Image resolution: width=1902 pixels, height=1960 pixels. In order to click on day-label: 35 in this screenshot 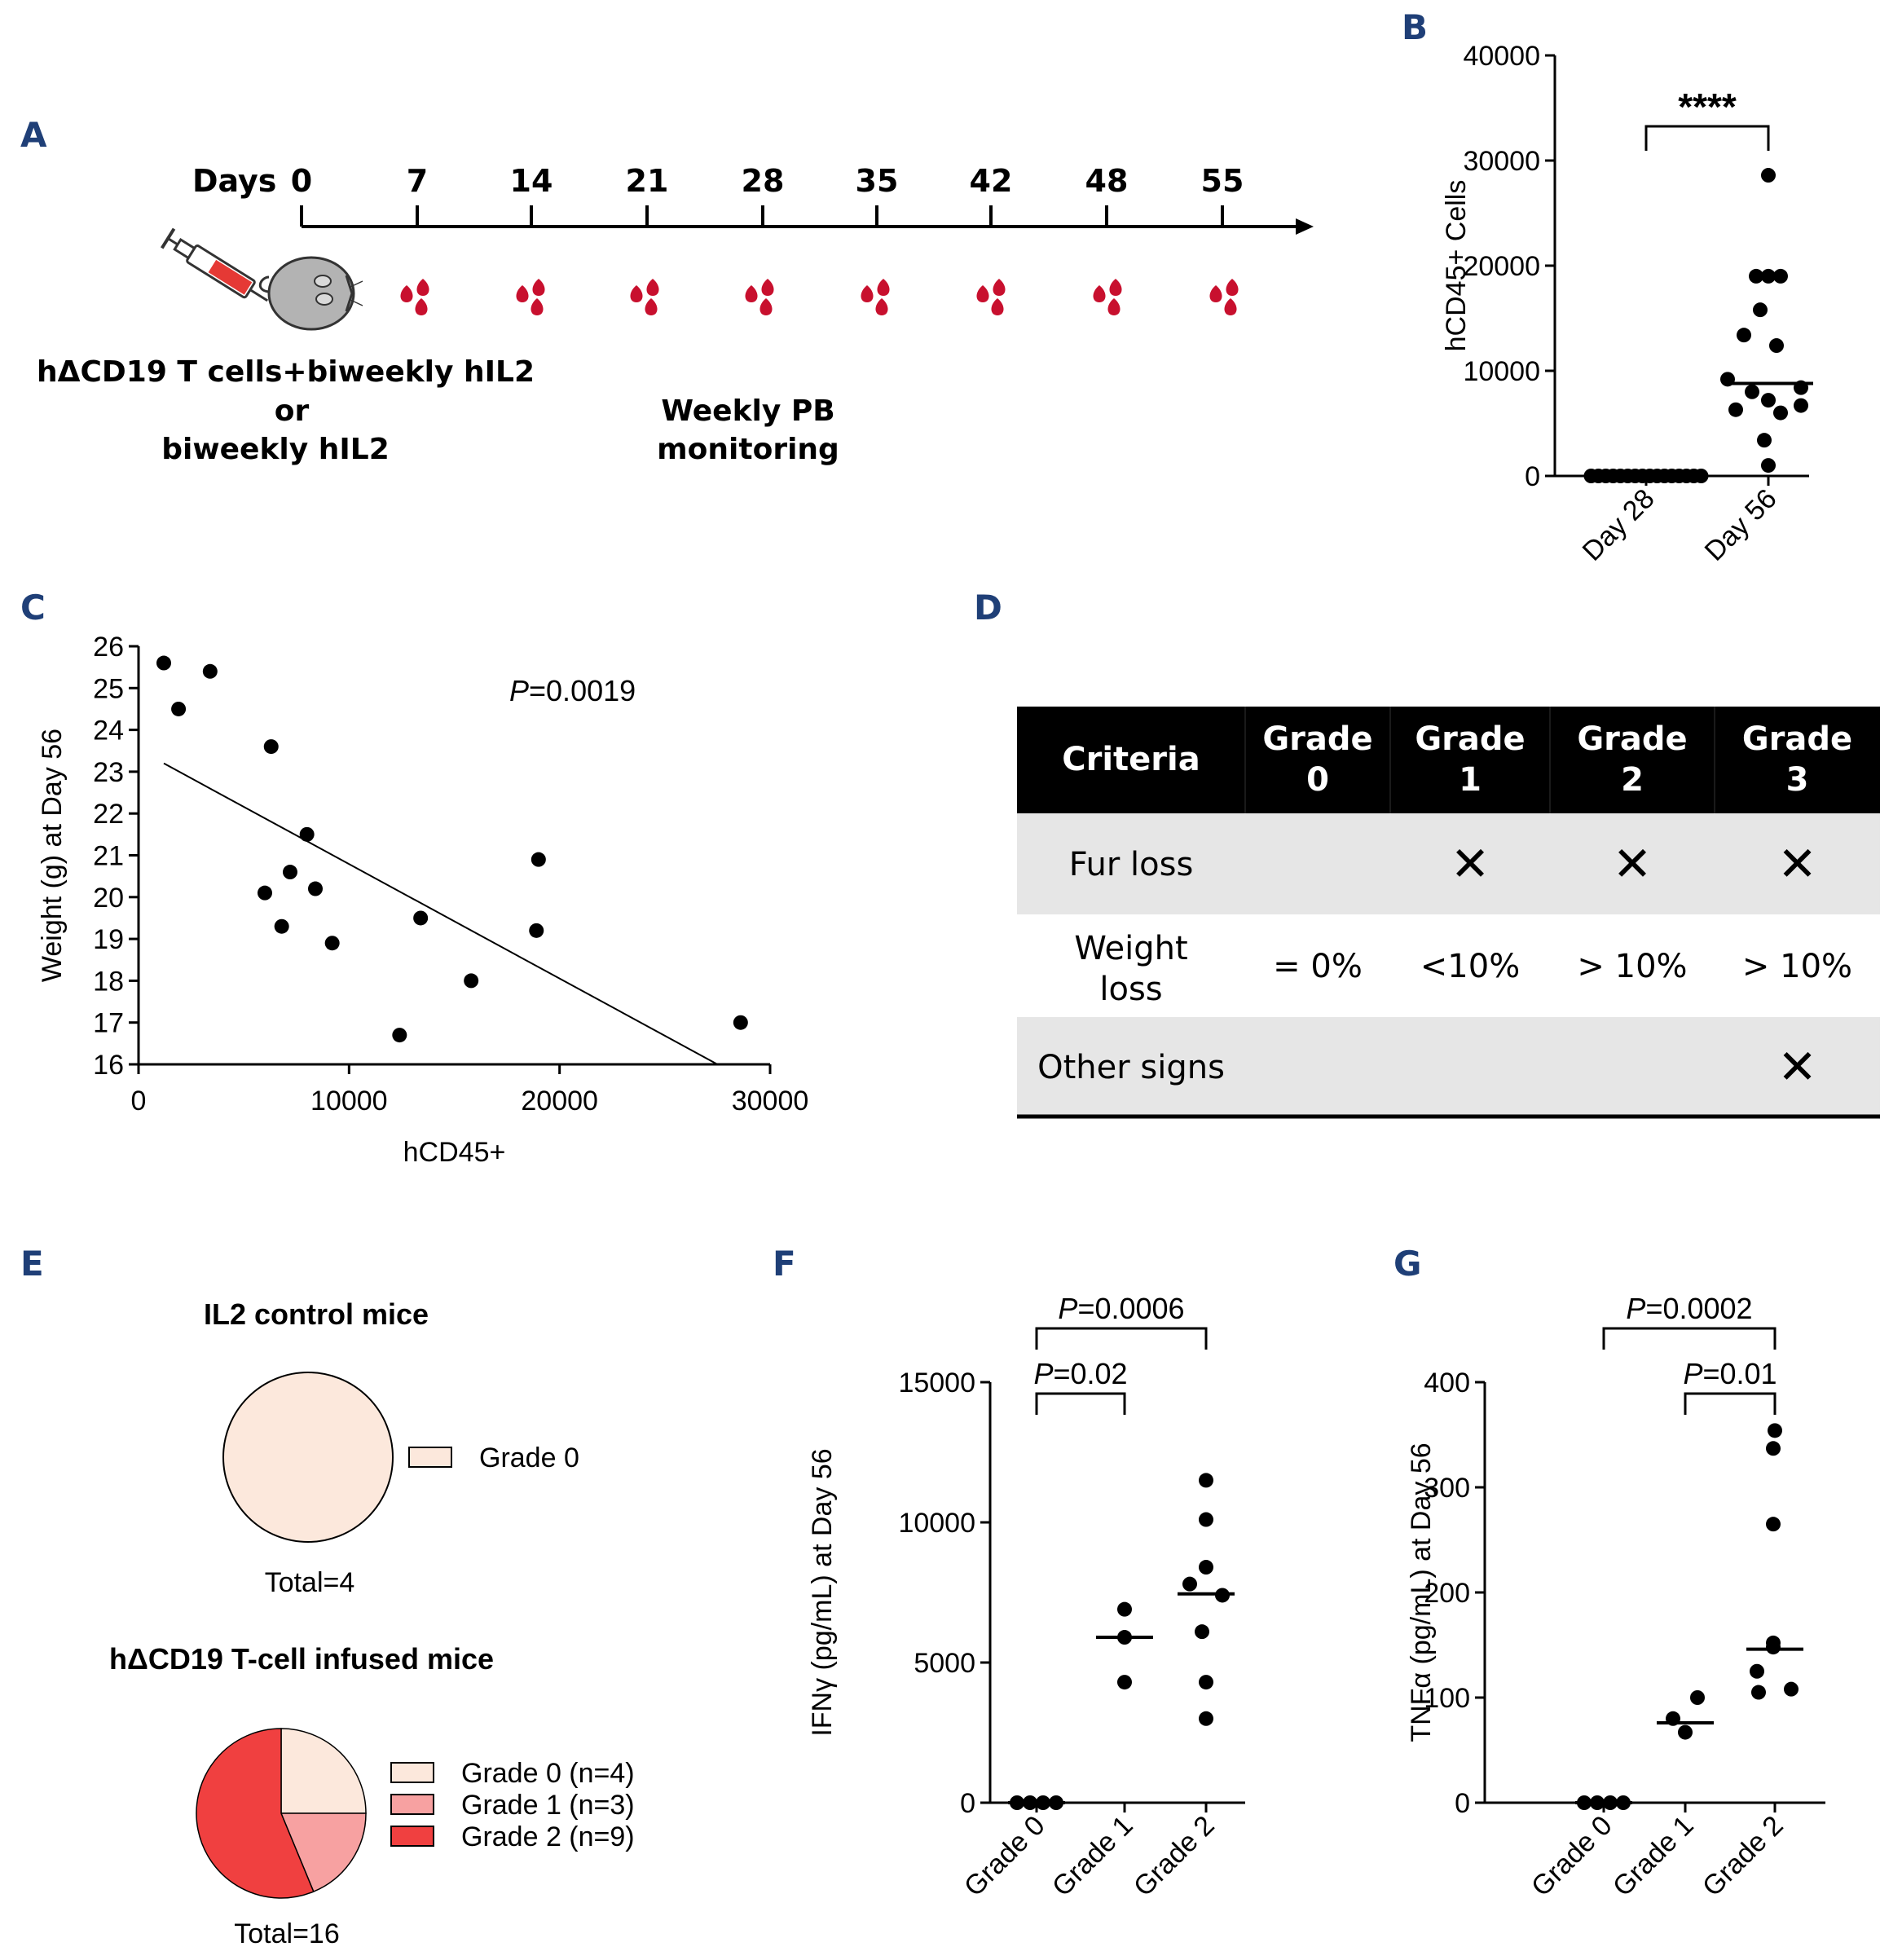, I will do `click(877, 181)`.